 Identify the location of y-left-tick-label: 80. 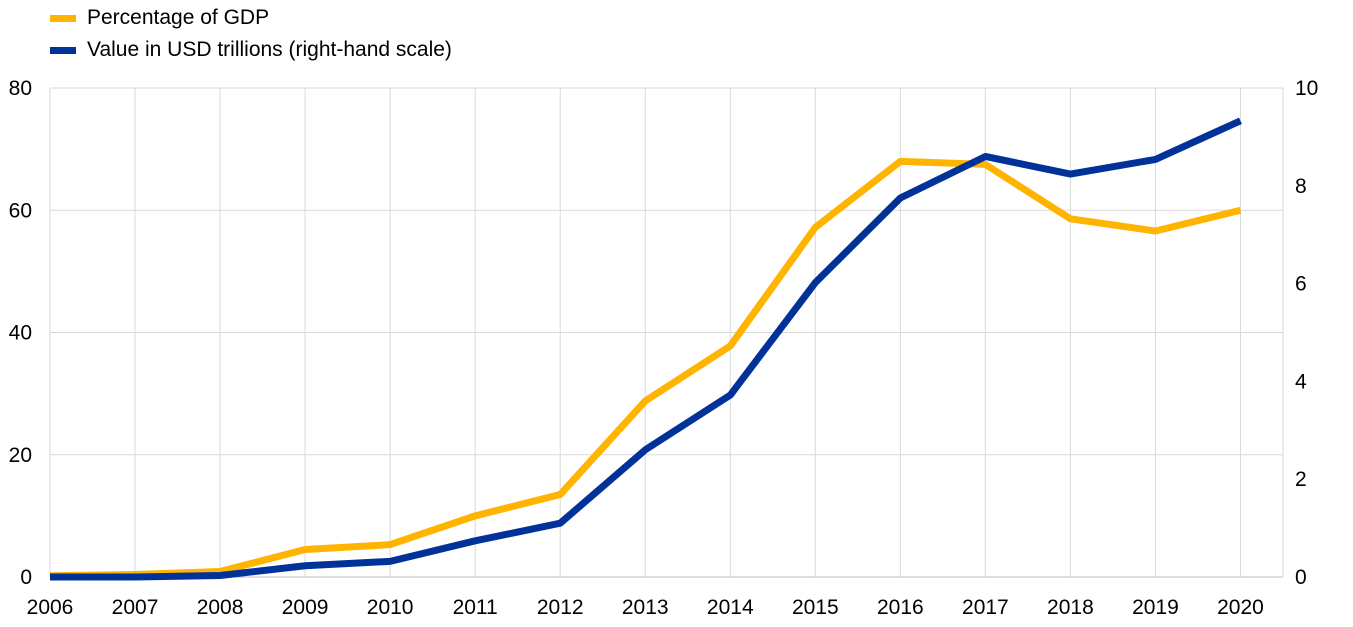
(20, 88).